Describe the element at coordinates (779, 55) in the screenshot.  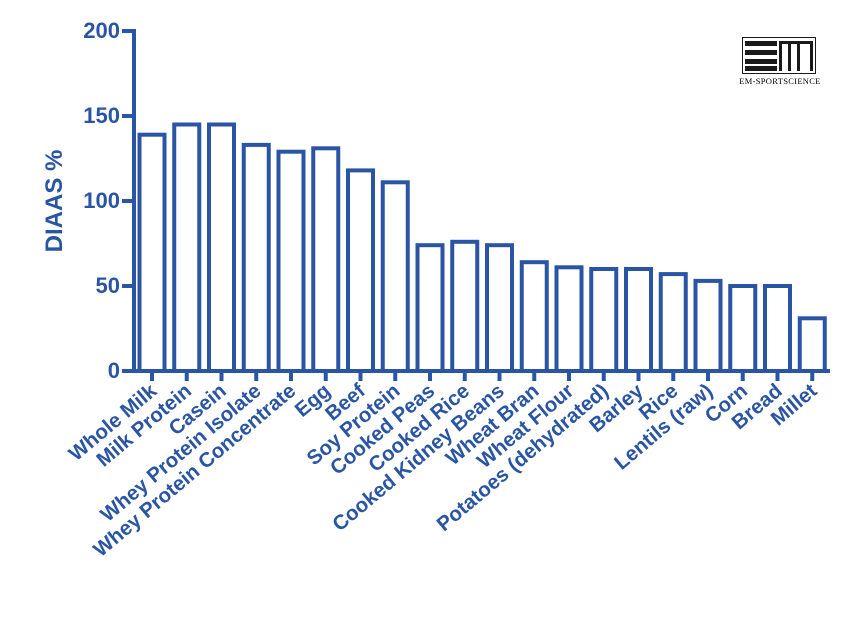
I see `em-sportscience-logo` at that location.